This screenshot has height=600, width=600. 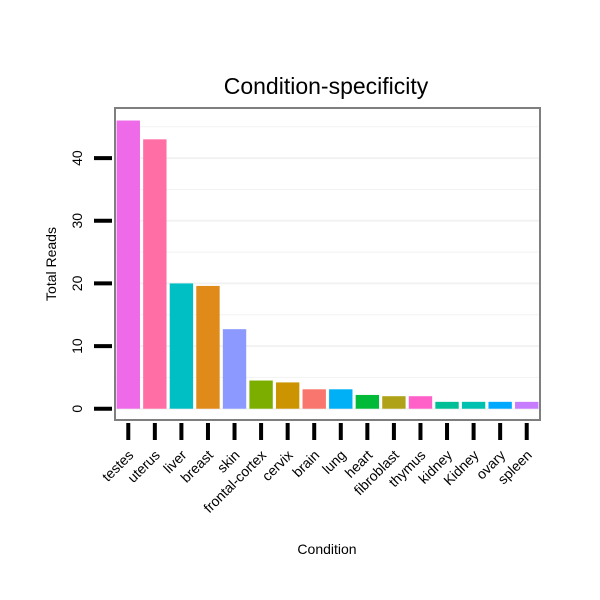 I want to click on bar-cervix, so click(x=287, y=395).